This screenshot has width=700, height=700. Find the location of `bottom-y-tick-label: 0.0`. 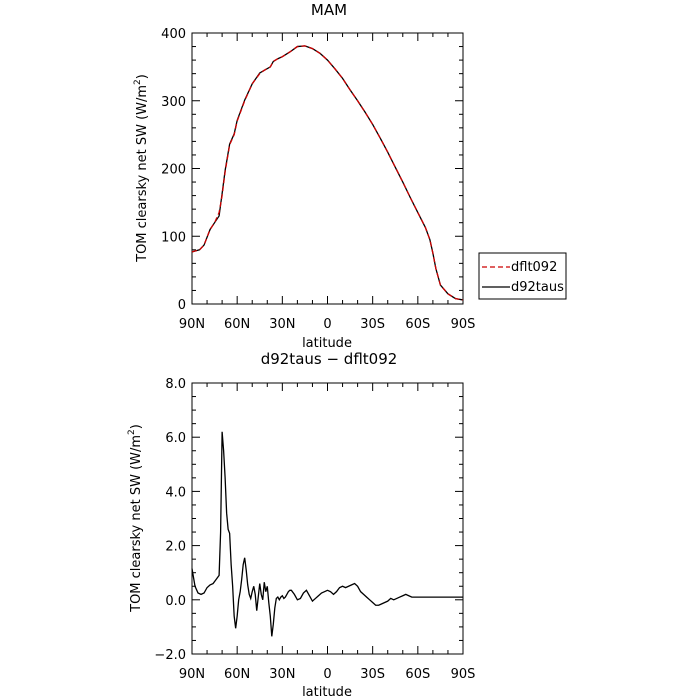

bottom-y-tick-label: 0.0 is located at coordinates (175, 601).